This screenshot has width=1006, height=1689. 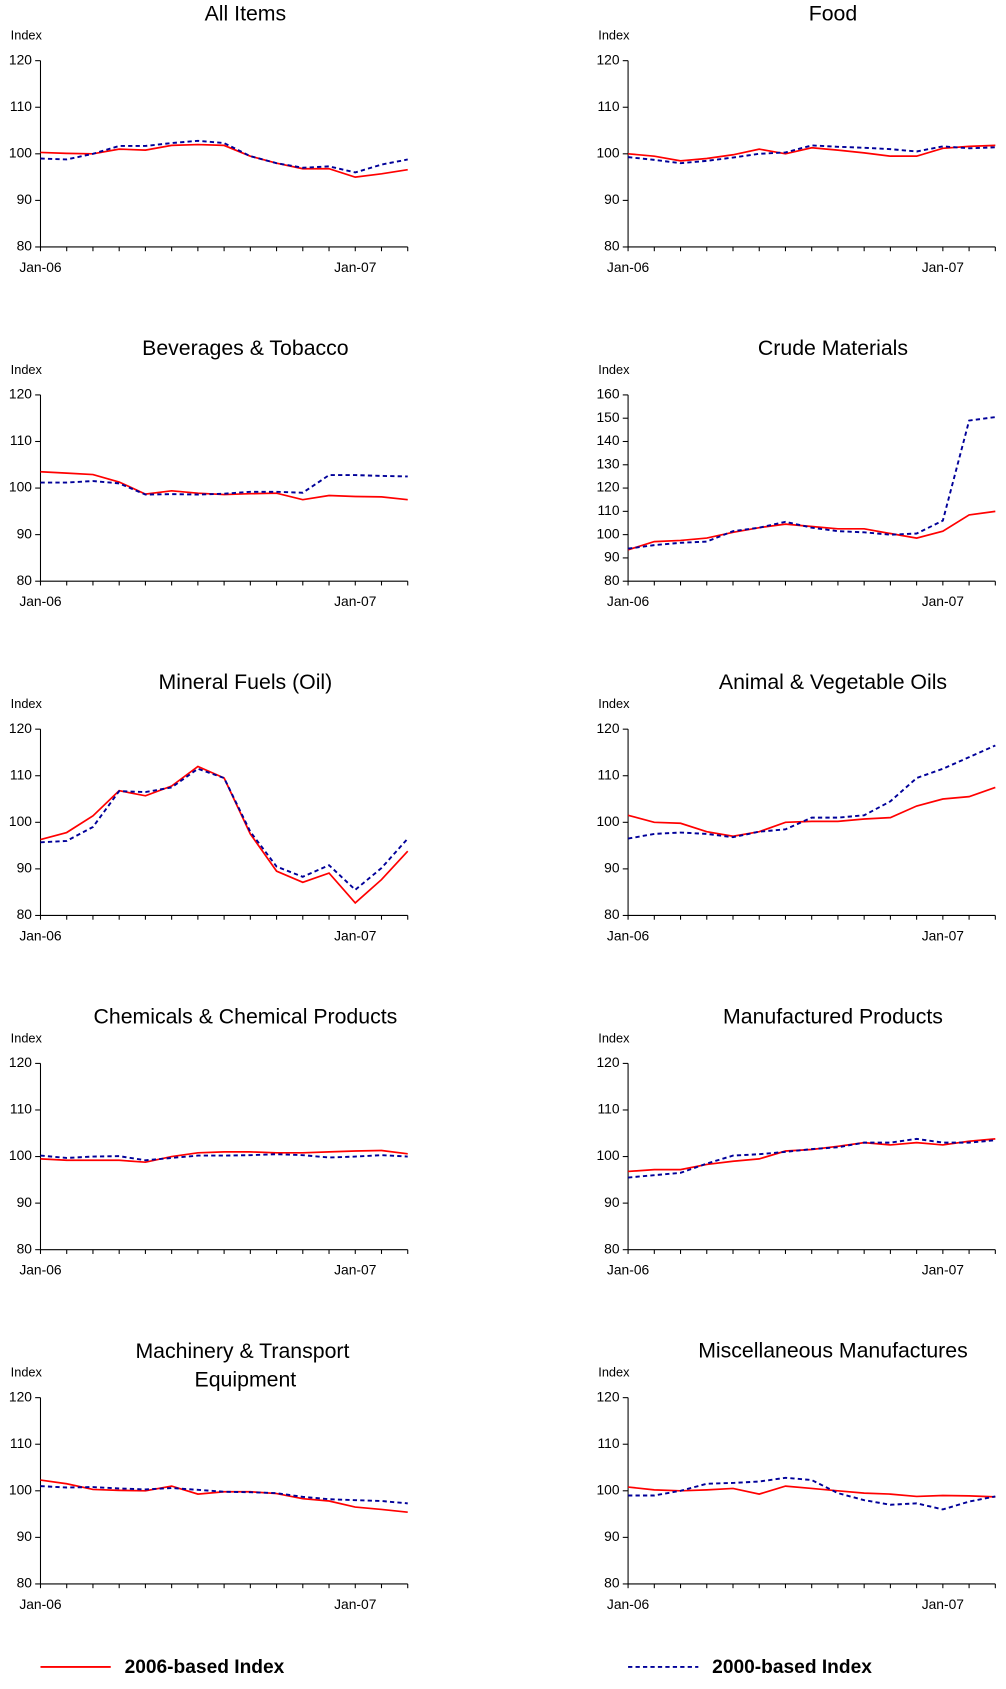 What do you see at coordinates (607, 417) in the screenshot?
I see `y-tick-label: 150` at bounding box center [607, 417].